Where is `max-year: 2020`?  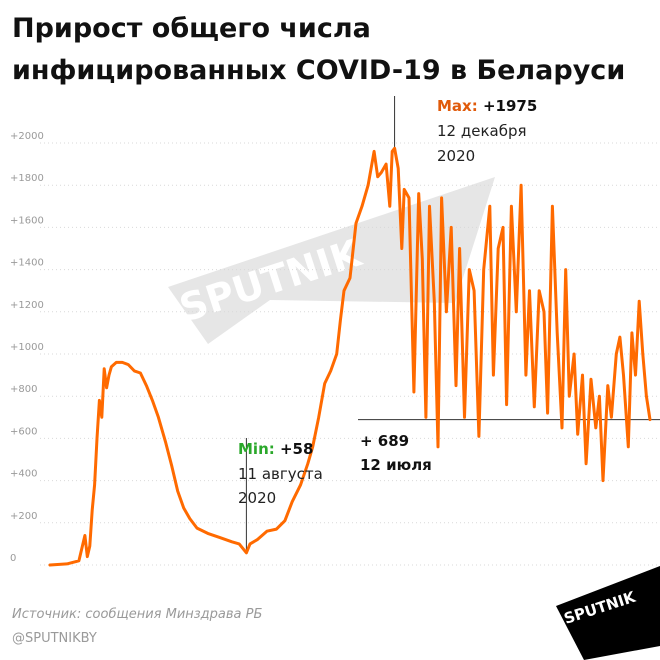 max-year: 2020 is located at coordinates (456, 156).